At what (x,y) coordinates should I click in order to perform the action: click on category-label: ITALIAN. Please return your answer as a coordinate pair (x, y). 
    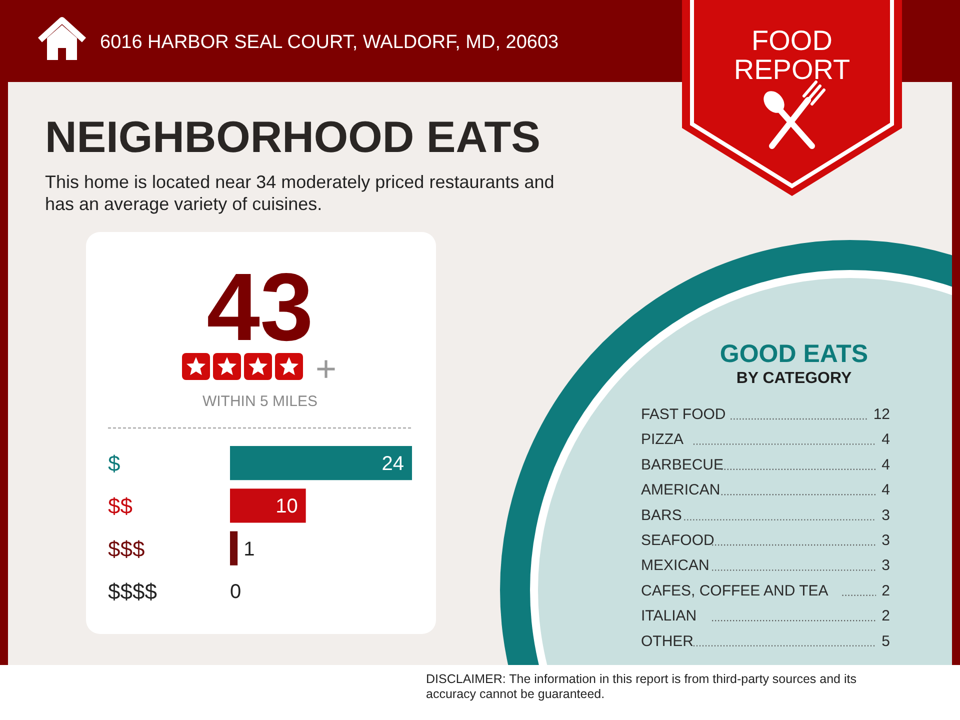
    Looking at the image, I should click on (669, 616).